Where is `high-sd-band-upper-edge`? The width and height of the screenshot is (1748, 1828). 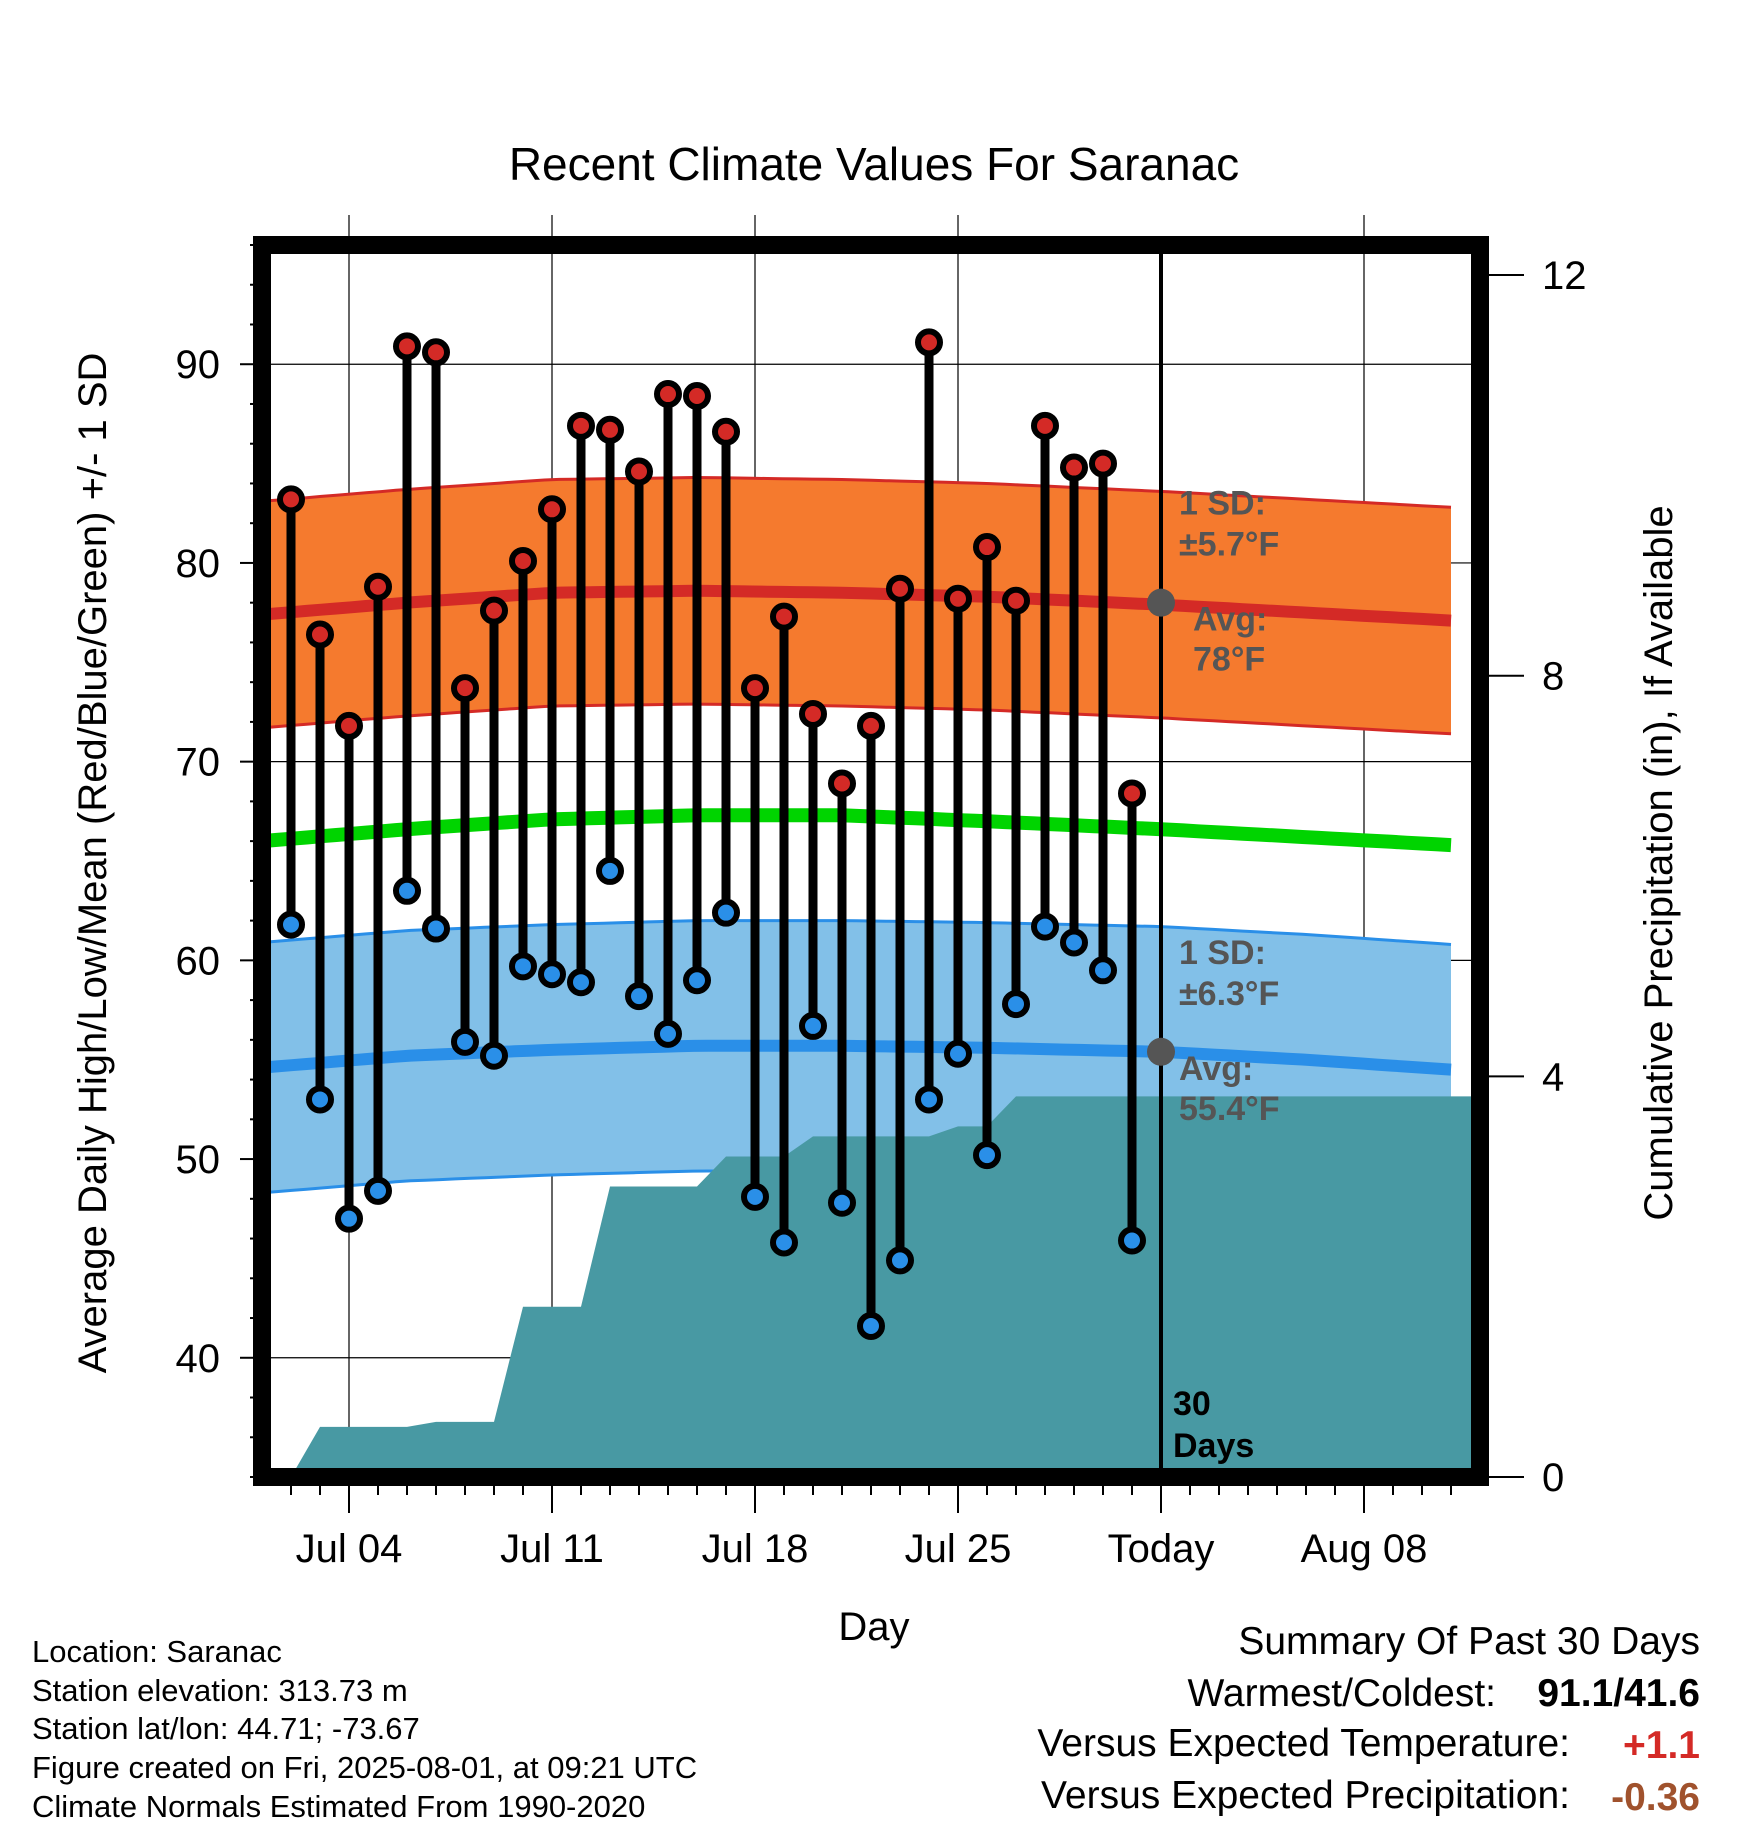 high-sd-band-upper-edge is located at coordinates (856, 492).